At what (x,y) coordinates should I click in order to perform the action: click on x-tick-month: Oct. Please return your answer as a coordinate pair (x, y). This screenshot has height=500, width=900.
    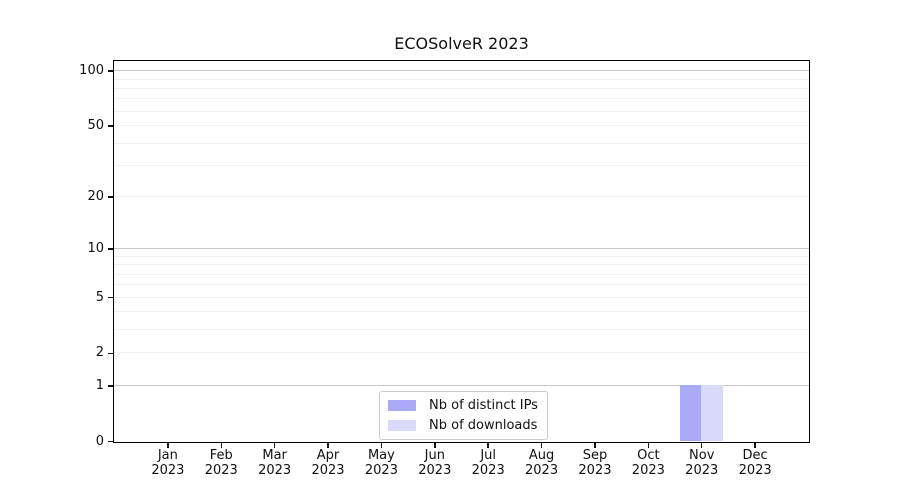
    Looking at the image, I should click on (648, 455).